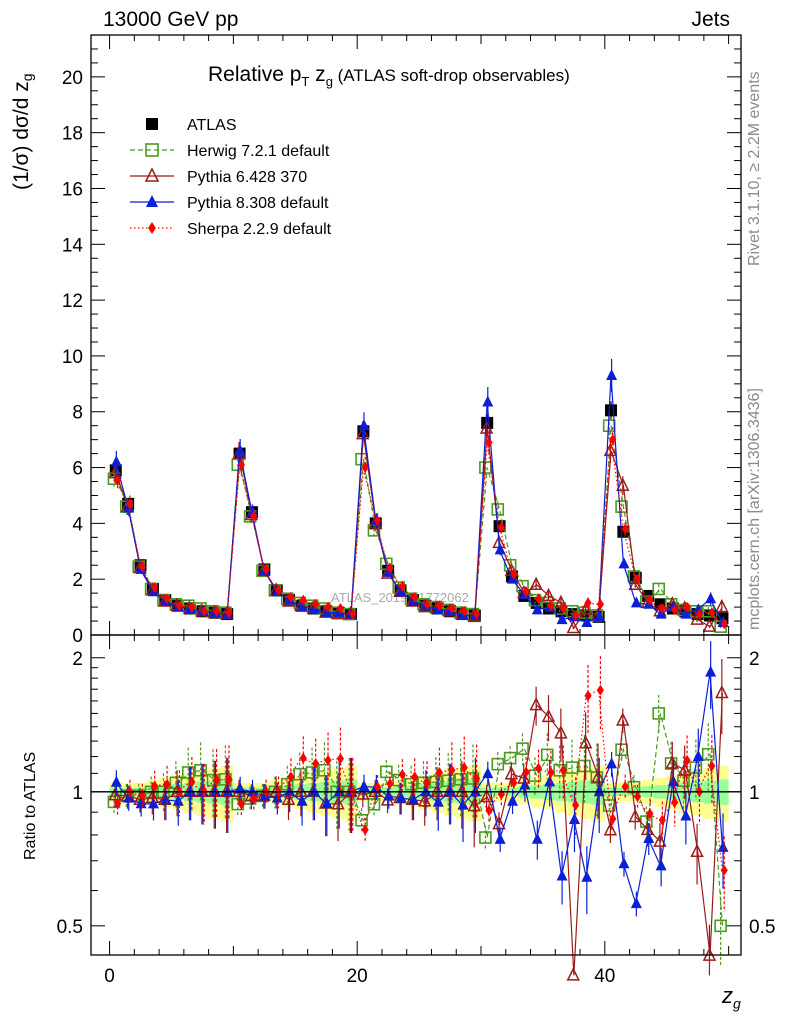 Image resolution: width=786 pixels, height=1024 pixels. I want to click on ratio-ytick-label-2: 2, so click(77, 659).